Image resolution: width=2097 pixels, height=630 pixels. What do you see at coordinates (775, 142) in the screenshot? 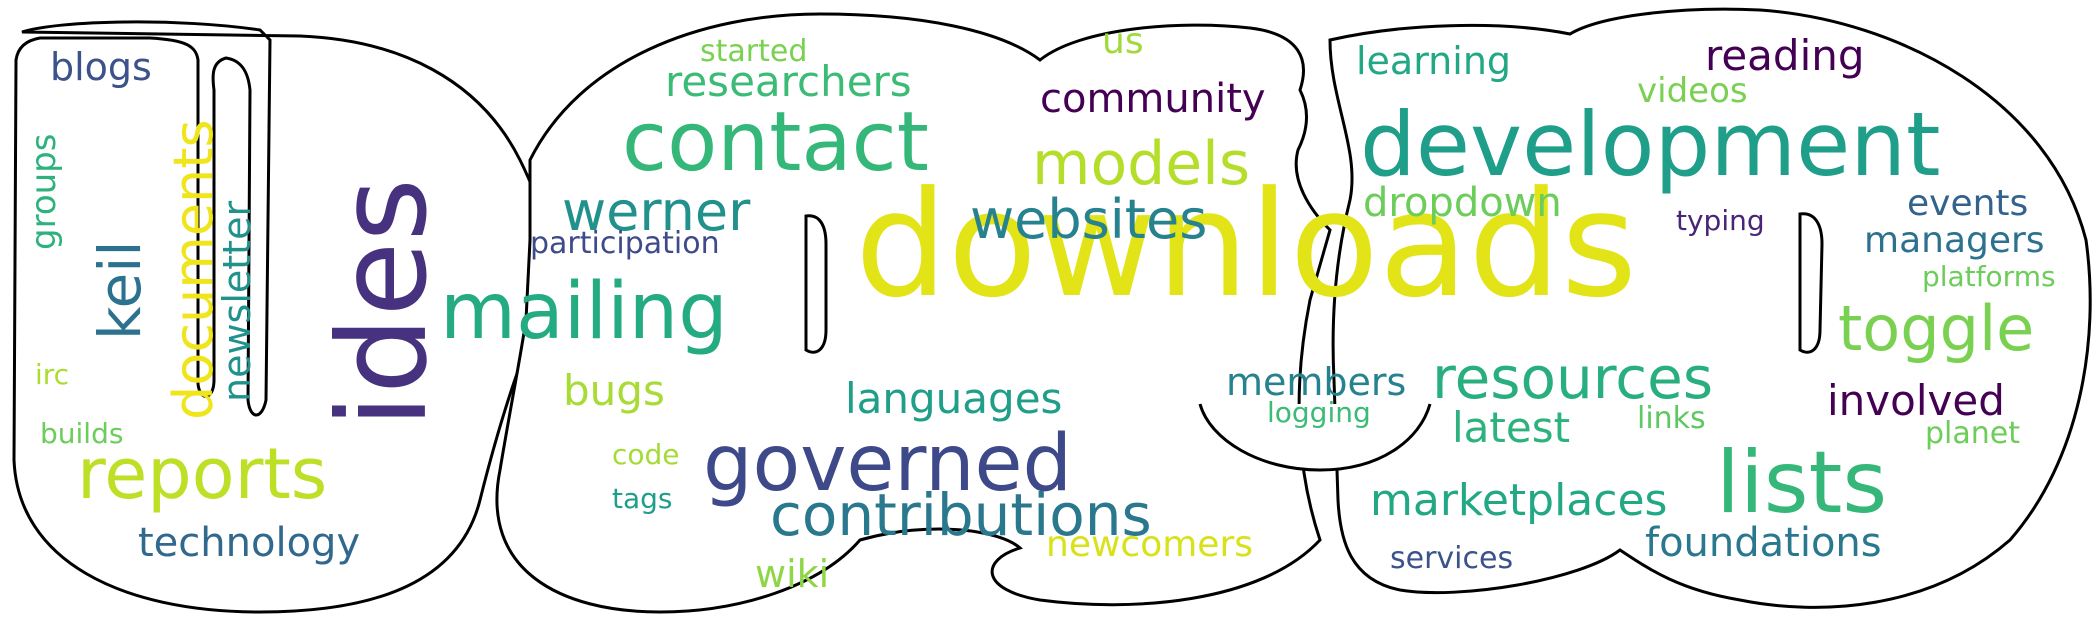
I see `word-contact: contact` at bounding box center [775, 142].